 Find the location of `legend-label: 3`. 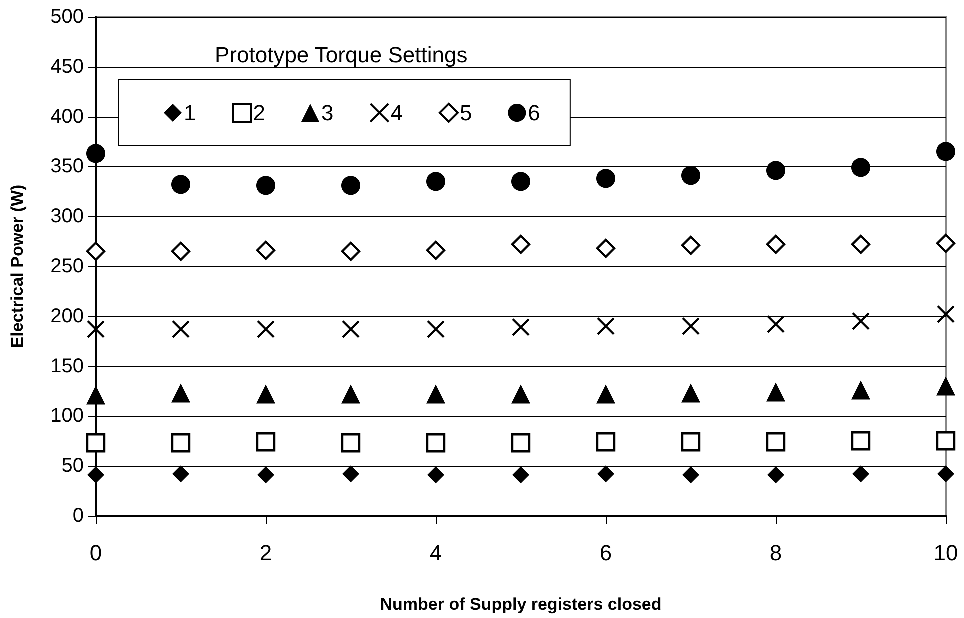

legend-label: 3 is located at coordinates (327, 113).